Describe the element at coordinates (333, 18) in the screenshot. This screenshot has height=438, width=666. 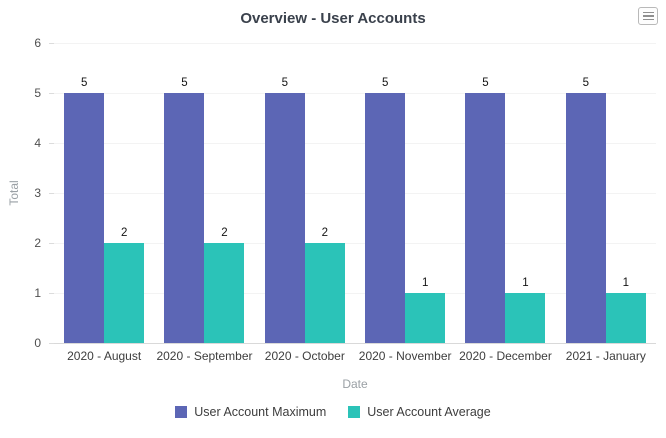
I see `chart-title: Overview - User Accounts` at that location.